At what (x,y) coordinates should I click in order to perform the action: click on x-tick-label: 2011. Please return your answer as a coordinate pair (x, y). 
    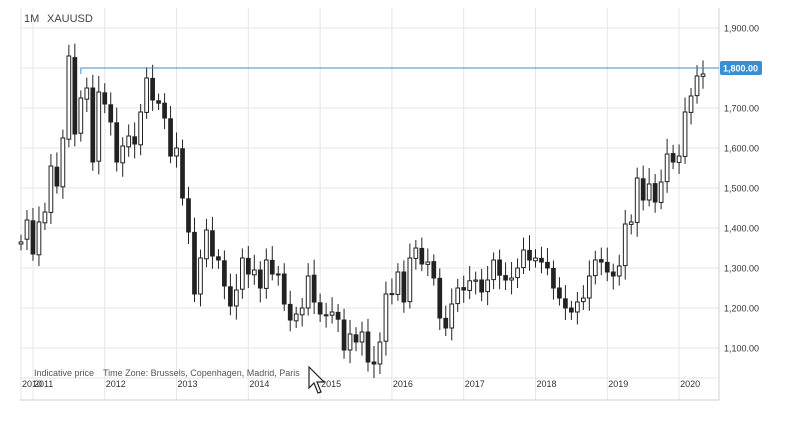
    Looking at the image, I should click on (43, 384).